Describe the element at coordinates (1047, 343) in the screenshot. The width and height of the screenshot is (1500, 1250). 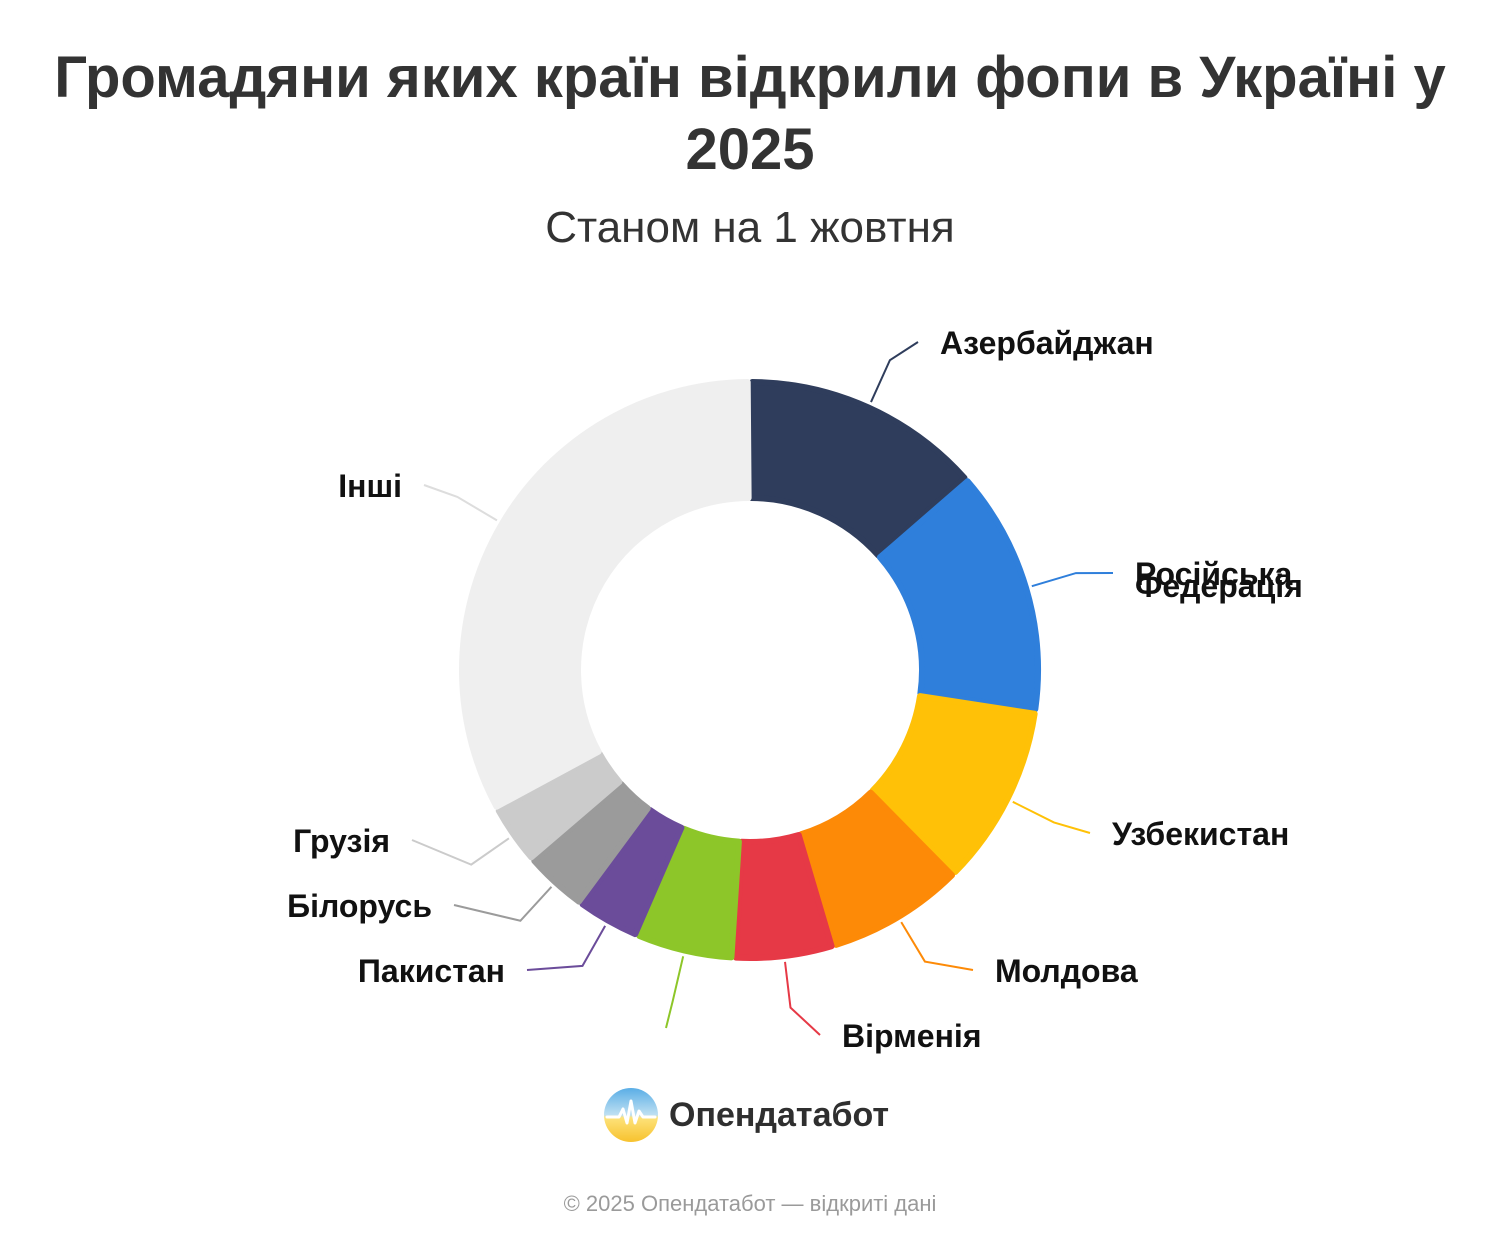
I see `slice-label-0: Азербайджан` at that location.